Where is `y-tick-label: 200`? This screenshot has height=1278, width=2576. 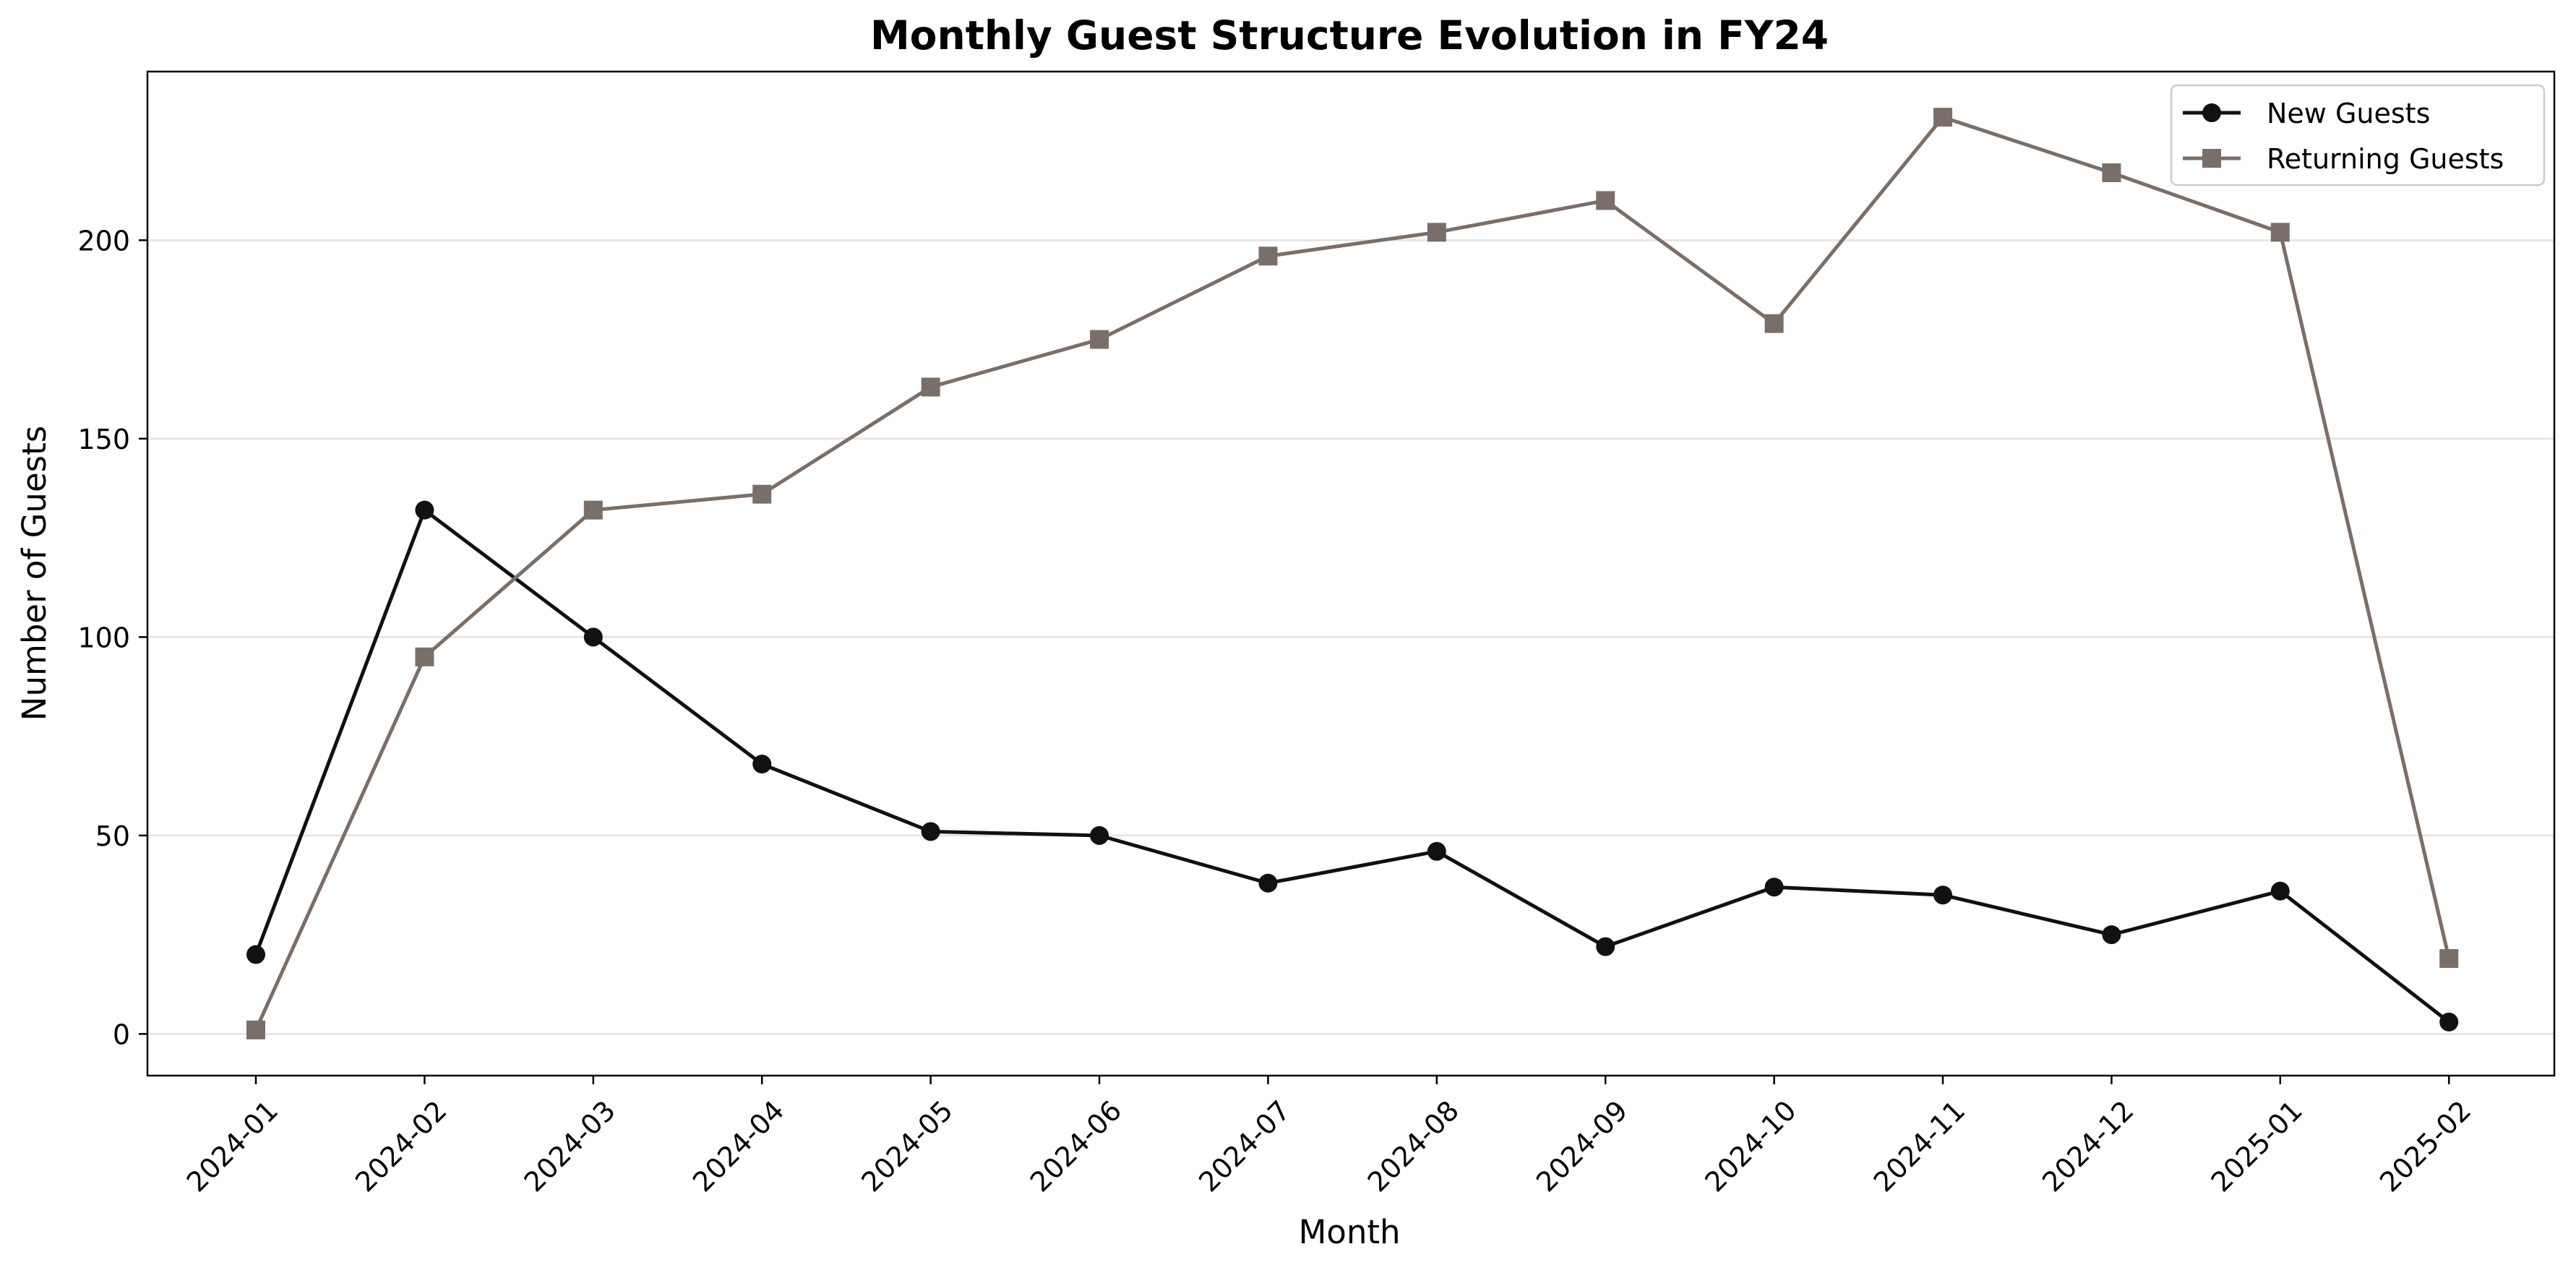 y-tick-label: 200 is located at coordinates (104, 241).